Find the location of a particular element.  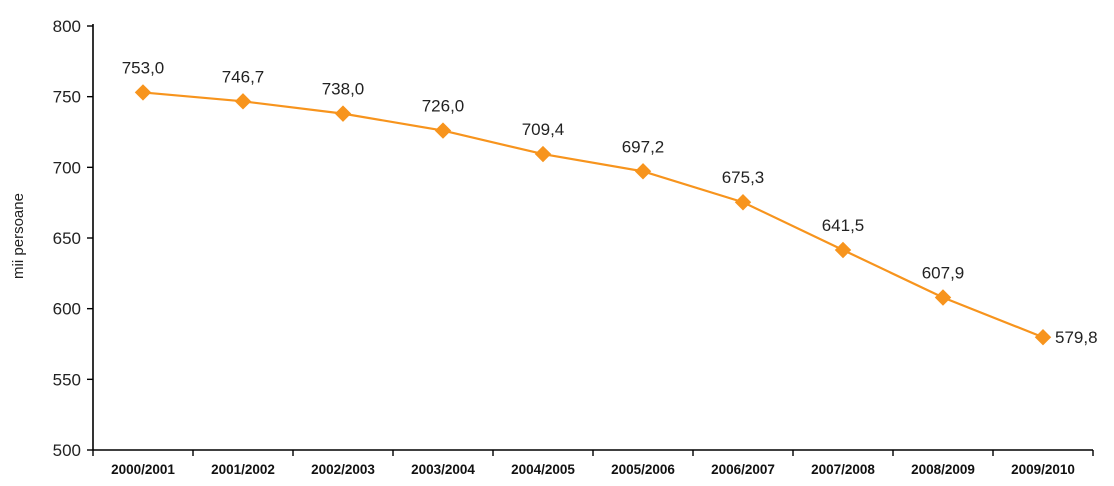

y-tick-label: 750 is located at coordinates (67, 97).